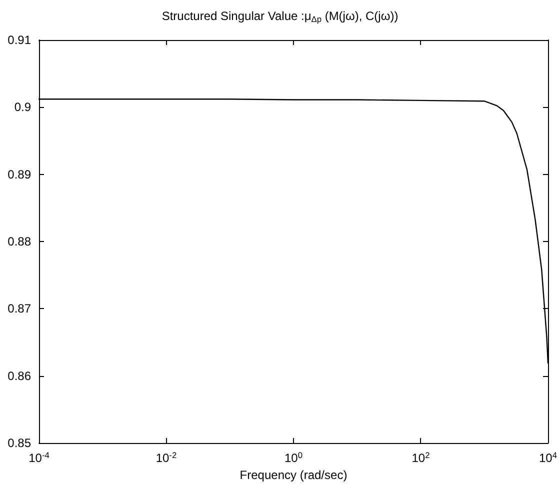 The image size is (560, 486). I want to click on y-tick-label: 0.89, so click(20, 174).